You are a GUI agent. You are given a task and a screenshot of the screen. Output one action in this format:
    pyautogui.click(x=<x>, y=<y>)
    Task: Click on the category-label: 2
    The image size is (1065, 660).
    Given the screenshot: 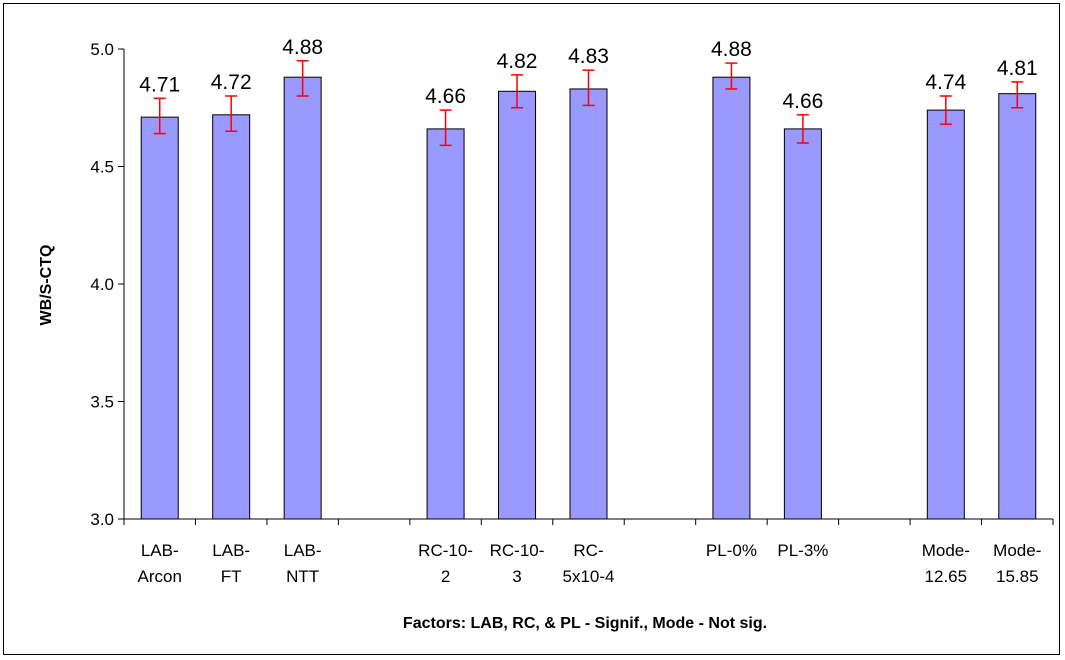 What is the action you would take?
    pyautogui.click(x=445, y=576)
    